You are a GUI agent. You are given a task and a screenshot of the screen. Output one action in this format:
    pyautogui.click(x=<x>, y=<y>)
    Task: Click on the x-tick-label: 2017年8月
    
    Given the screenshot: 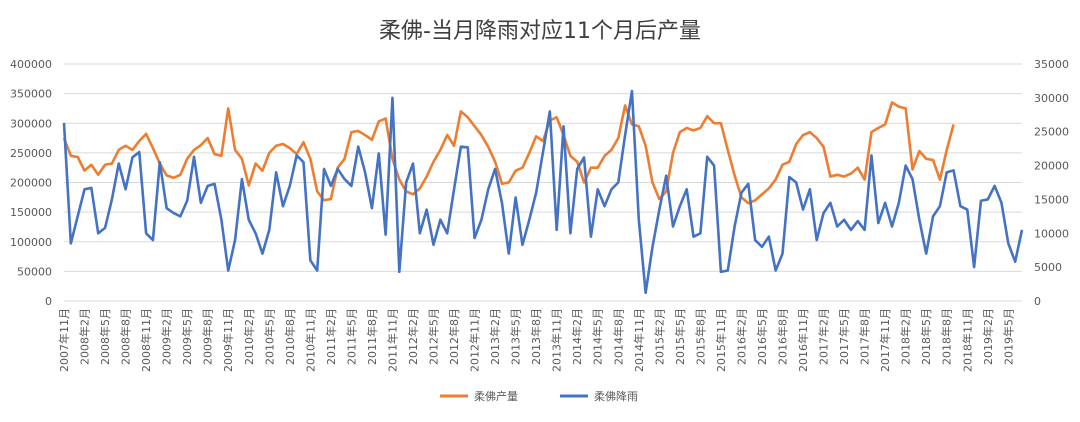 What is the action you would take?
    pyautogui.click(x=865, y=336)
    